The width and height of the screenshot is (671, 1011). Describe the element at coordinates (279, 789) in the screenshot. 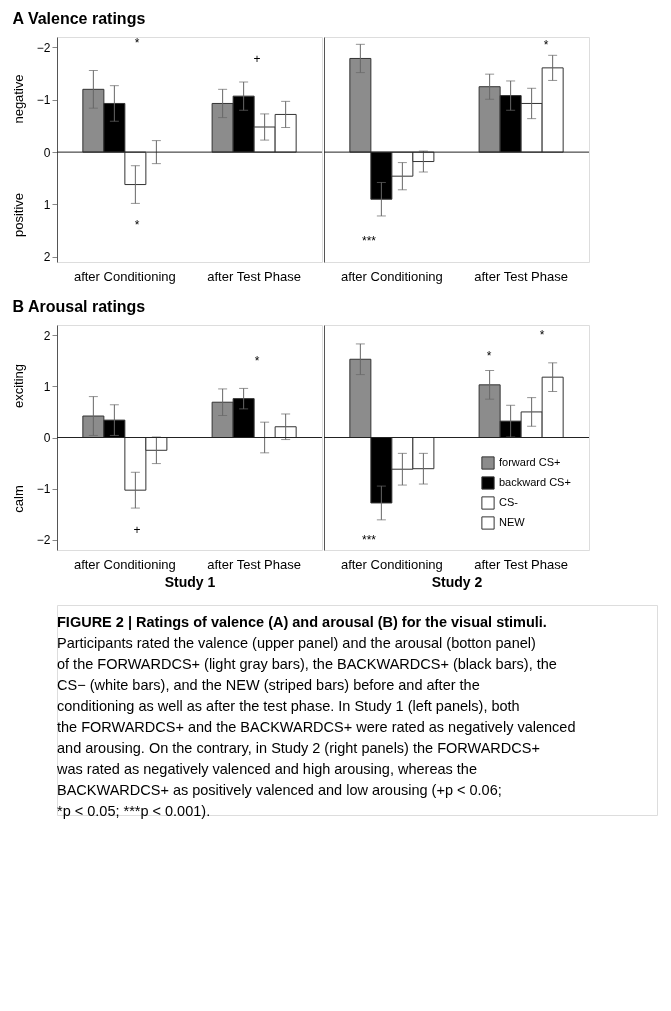

I see `text: BACKWARDCS+ as positively valenced and low arousing (+p < 0.06;` at that location.